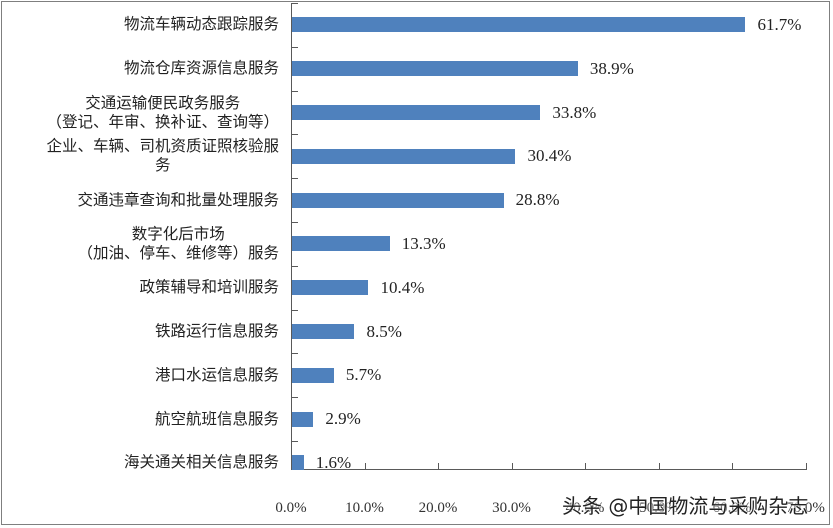 The width and height of the screenshot is (833, 528). Describe the element at coordinates (201, 24) in the screenshot. I see `category-label: 物流车辆动态跟踪服务` at that location.